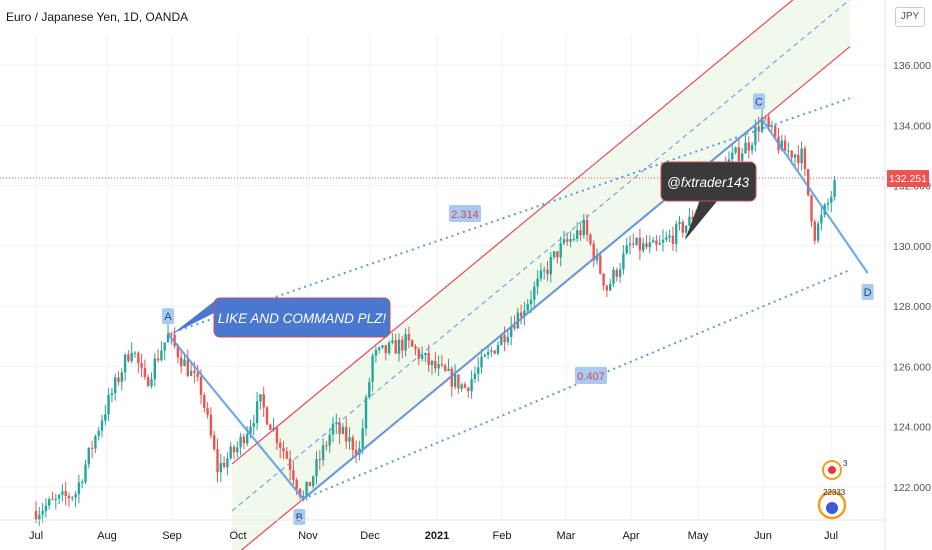 This screenshot has width=932, height=550. I want to click on ratio-label-2-text: 0.407, so click(591, 377).